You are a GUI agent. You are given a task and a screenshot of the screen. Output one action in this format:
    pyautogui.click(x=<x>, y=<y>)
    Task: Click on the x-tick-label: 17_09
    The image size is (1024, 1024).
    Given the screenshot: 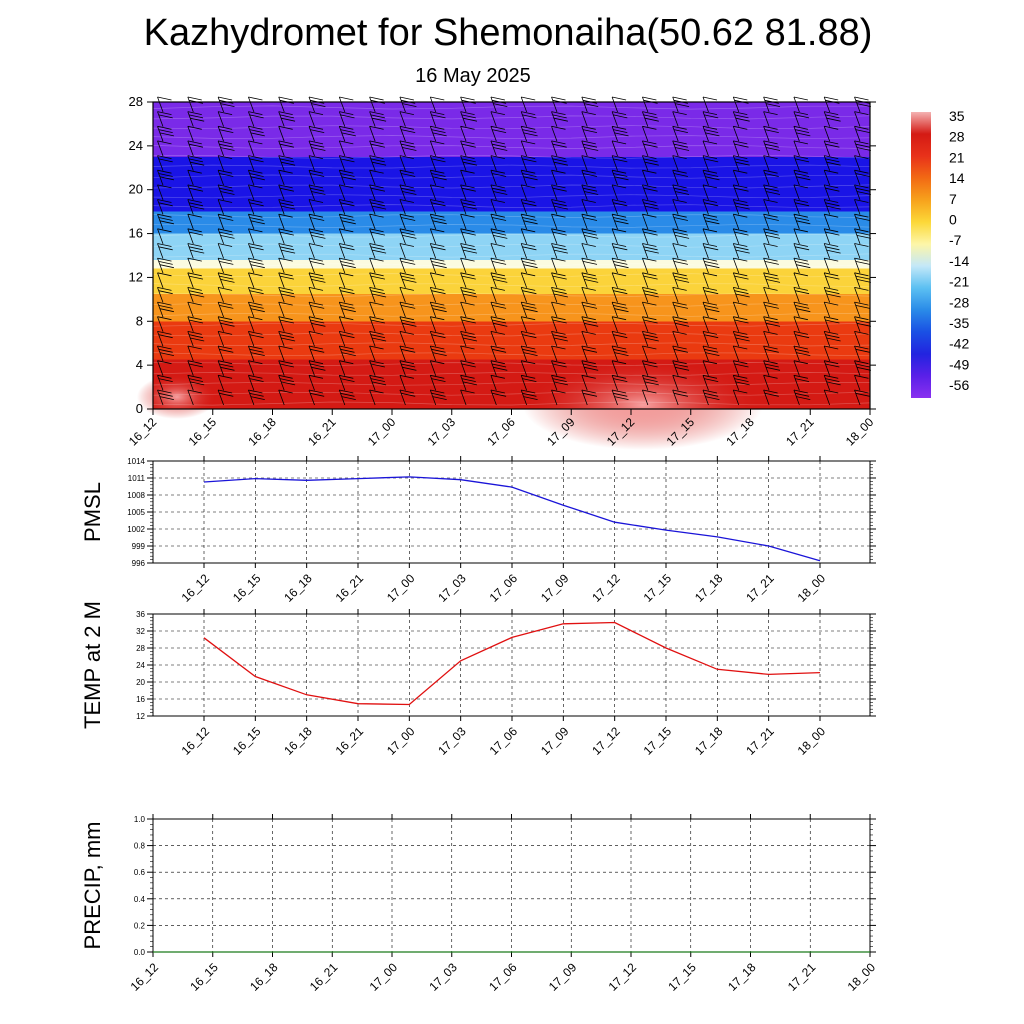 What is the action you would take?
    pyautogui.click(x=555, y=588)
    